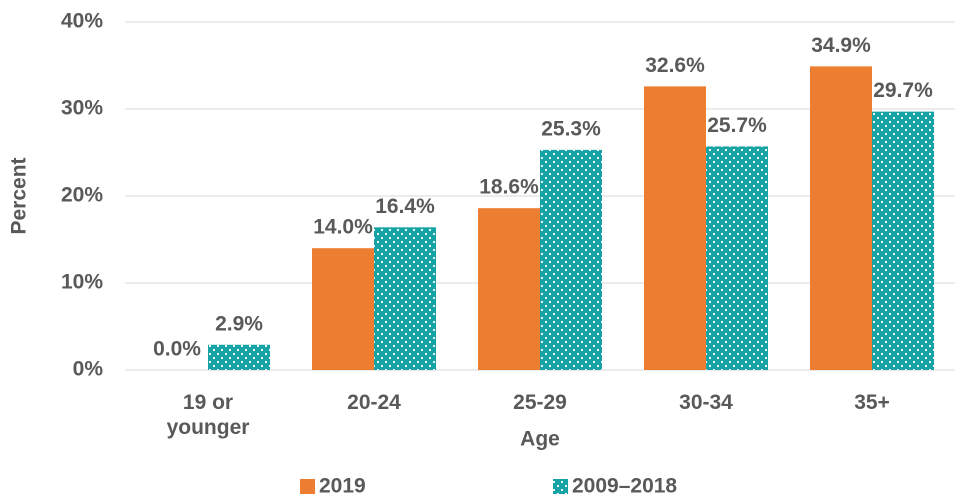 Image resolution: width=960 pixels, height=502 pixels. Describe the element at coordinates (343, 227) in the screenshot. I see `value-label: 14.0%` at that location.